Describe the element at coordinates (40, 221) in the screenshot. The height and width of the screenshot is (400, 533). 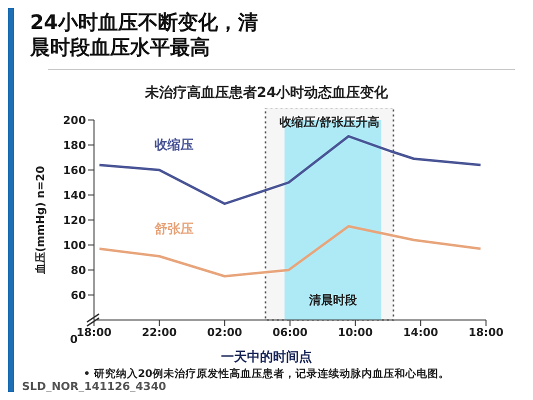
I see `y-axis-title: 血压(mmHg) n=20` at that location.